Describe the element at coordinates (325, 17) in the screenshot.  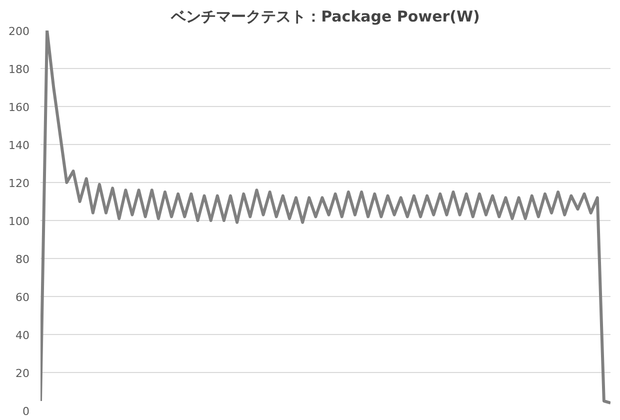
I see `chart-title: ベンチマークテスト：Package Power(W)` at that location.